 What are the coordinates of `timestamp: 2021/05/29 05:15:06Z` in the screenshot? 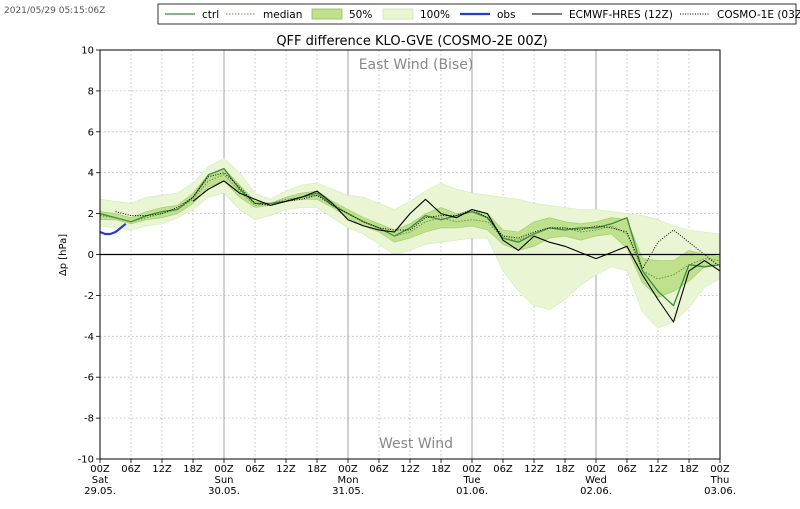 It's located at (55, 11).